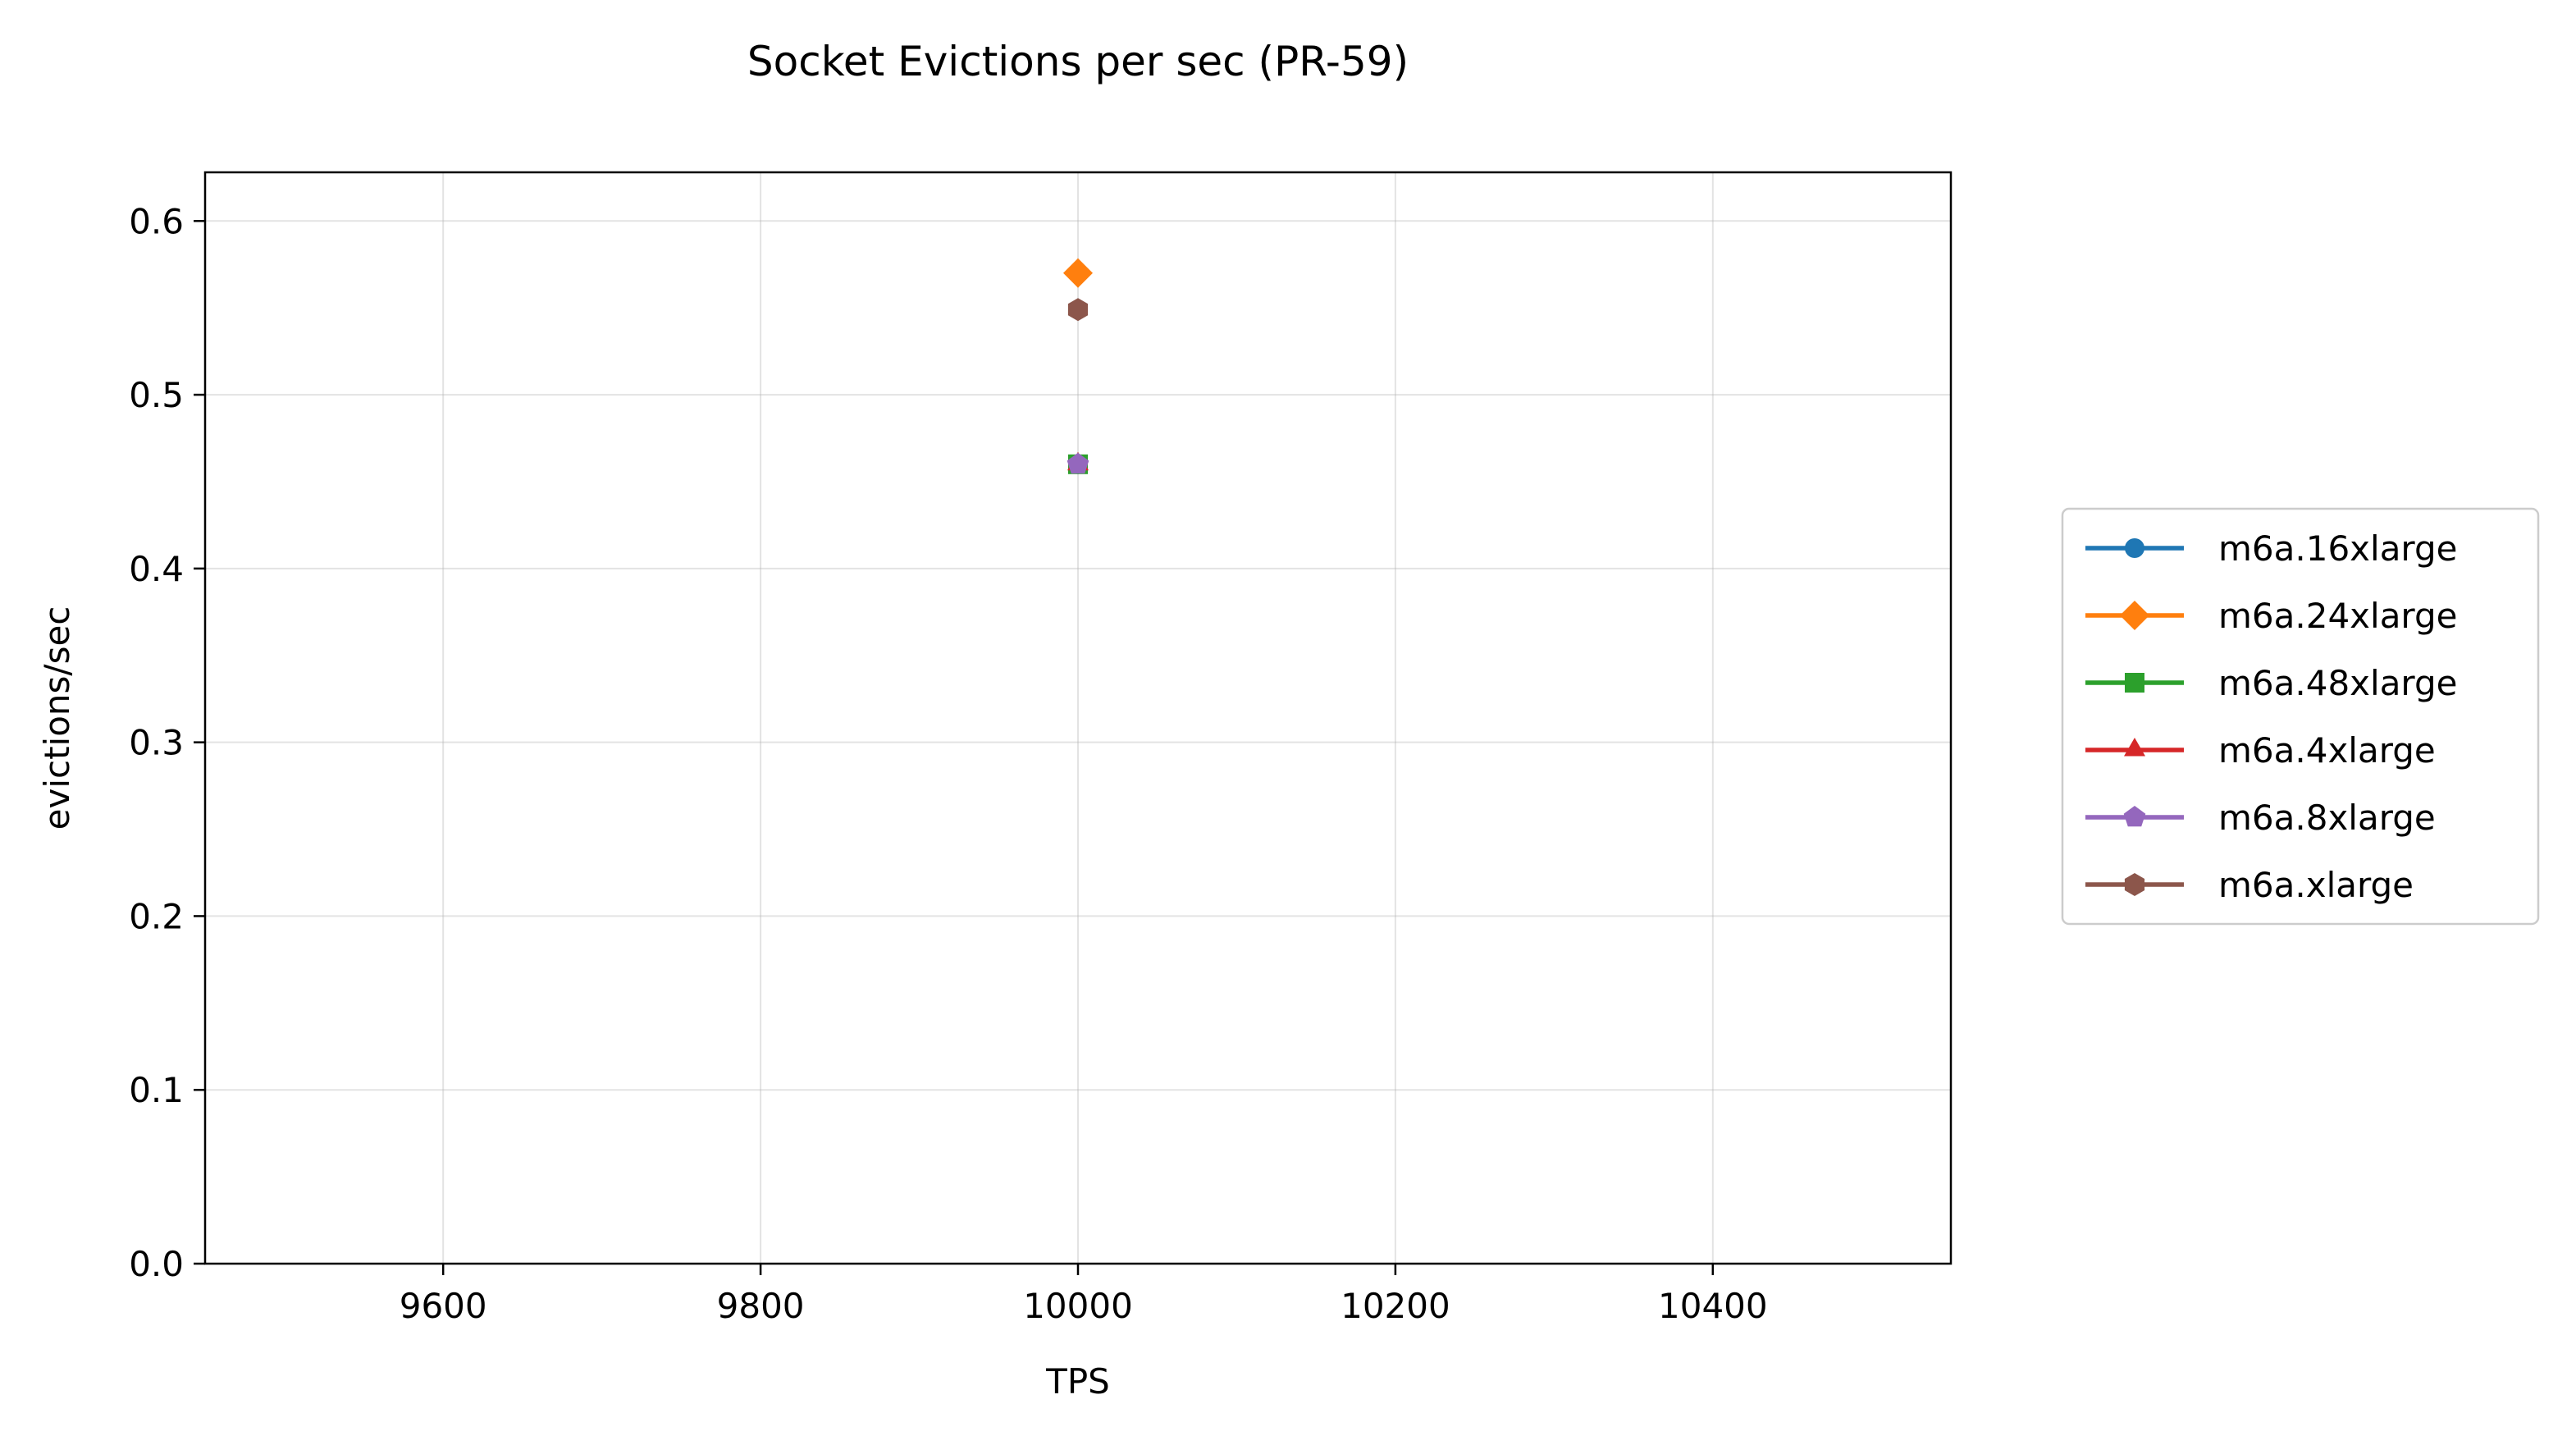  Describe the element at coordinates (1396, 1306) in the screenshot. I see `x-tick-label: 10200` at that location.